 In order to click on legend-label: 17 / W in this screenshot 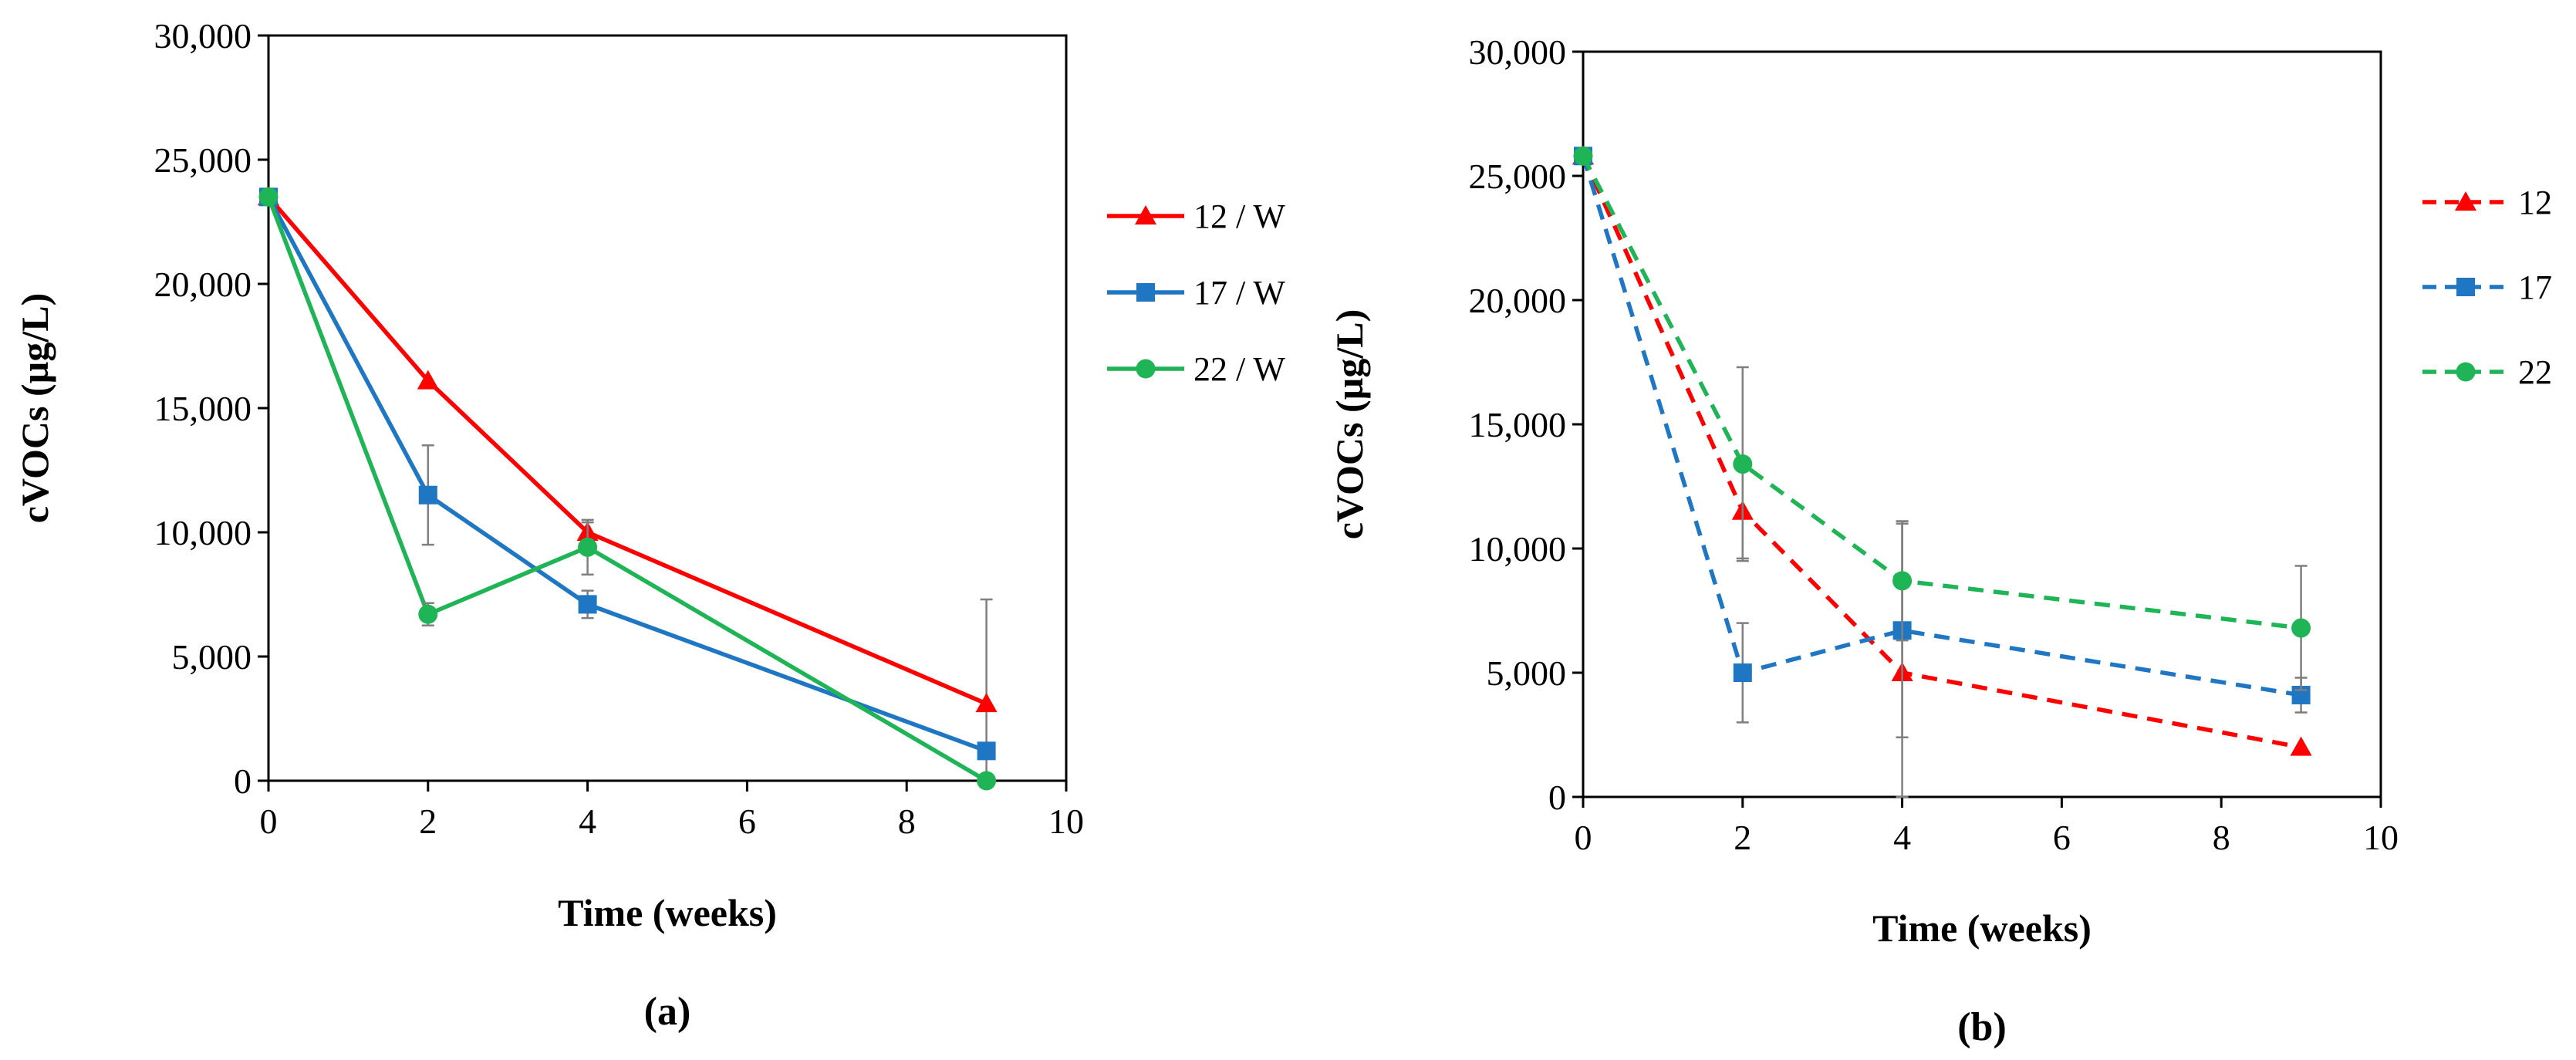, I will do `click(1239, 293)`.